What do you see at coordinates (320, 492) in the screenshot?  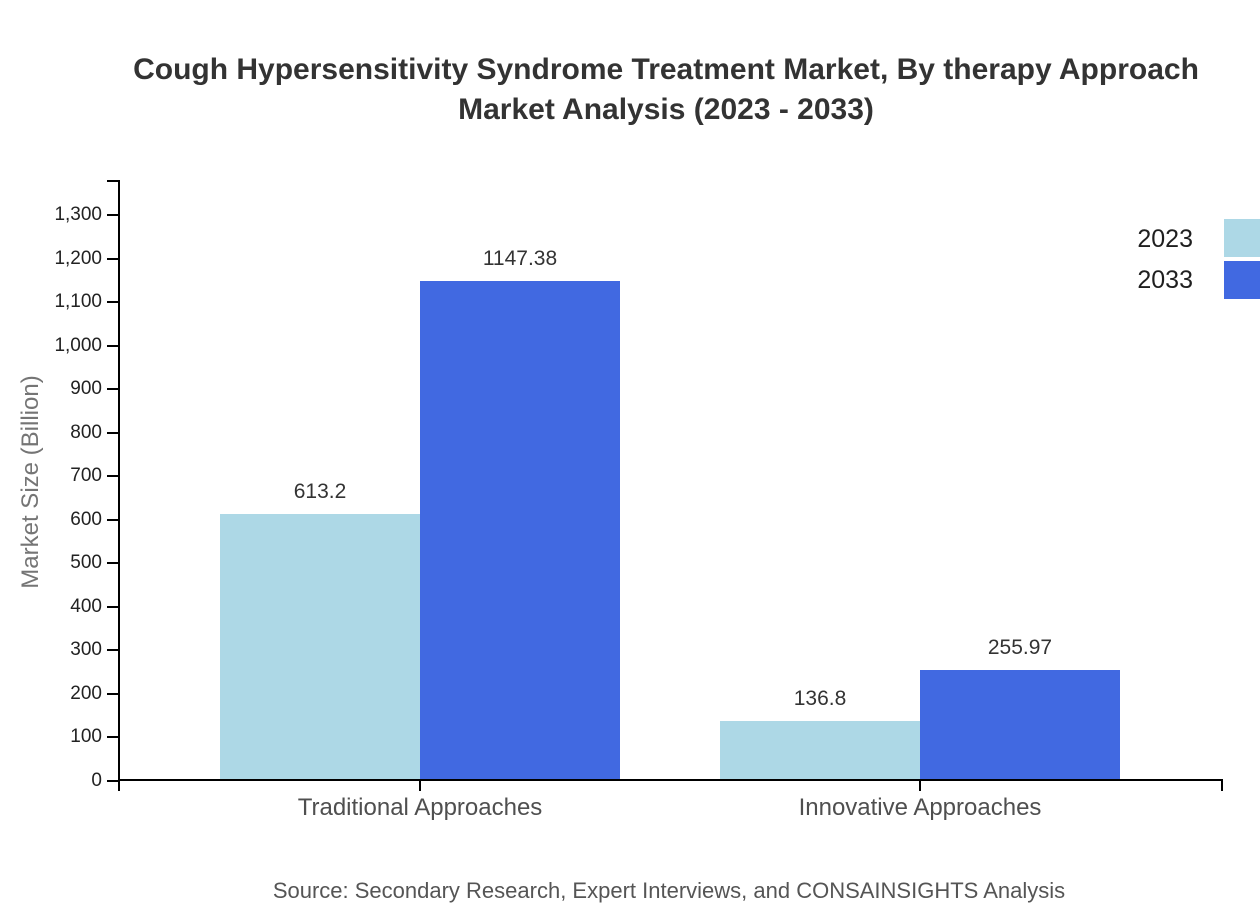 I see `bar-value-label: 613.2` at bounding box center [320, 492].